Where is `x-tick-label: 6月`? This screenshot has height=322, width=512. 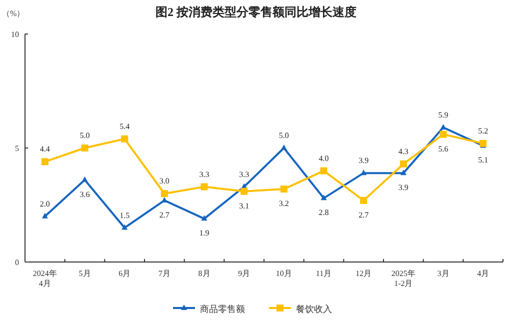 x-tick-label: 6月 is located at coordinates (124, 273).